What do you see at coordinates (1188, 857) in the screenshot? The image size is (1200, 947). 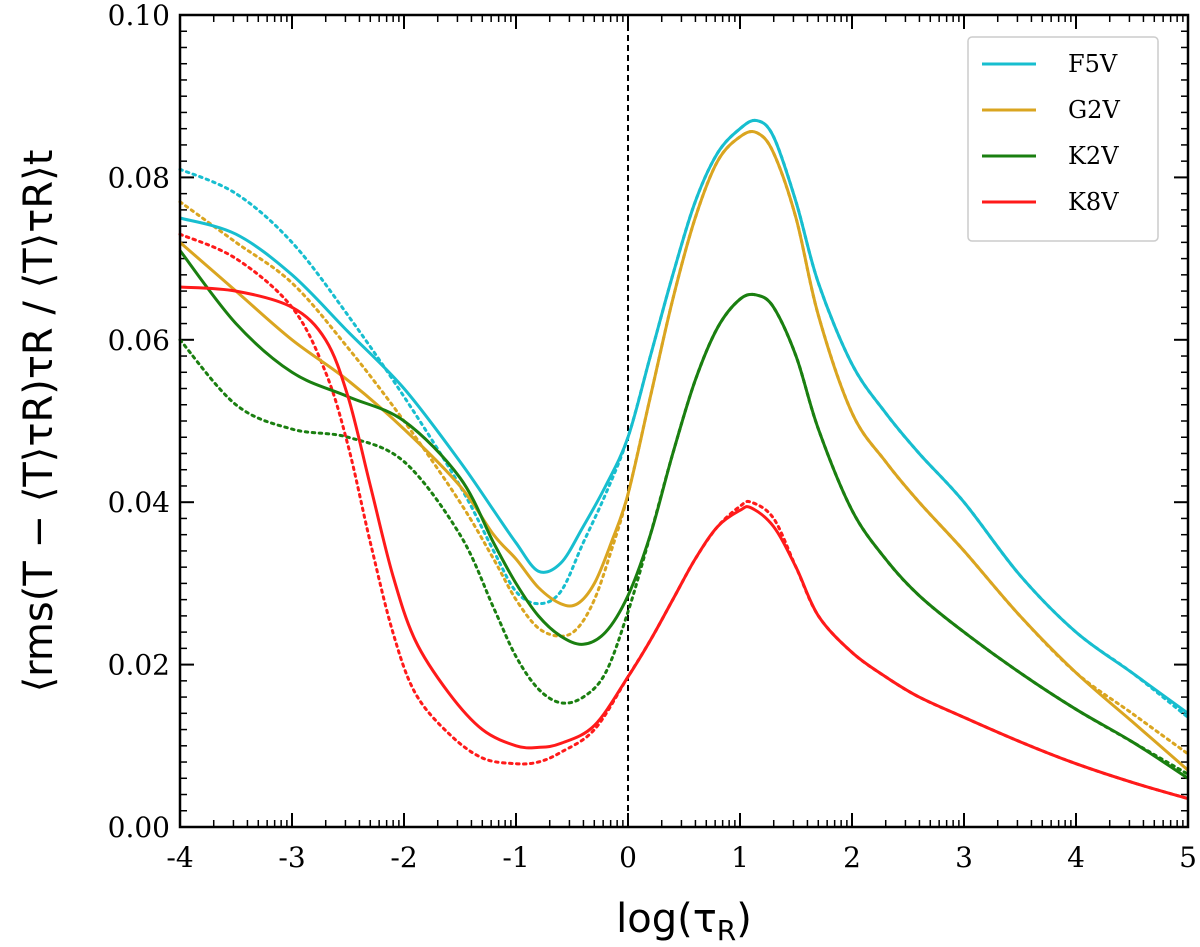 I see `x-tick-label: 5` at bounding box center [1188, 857].